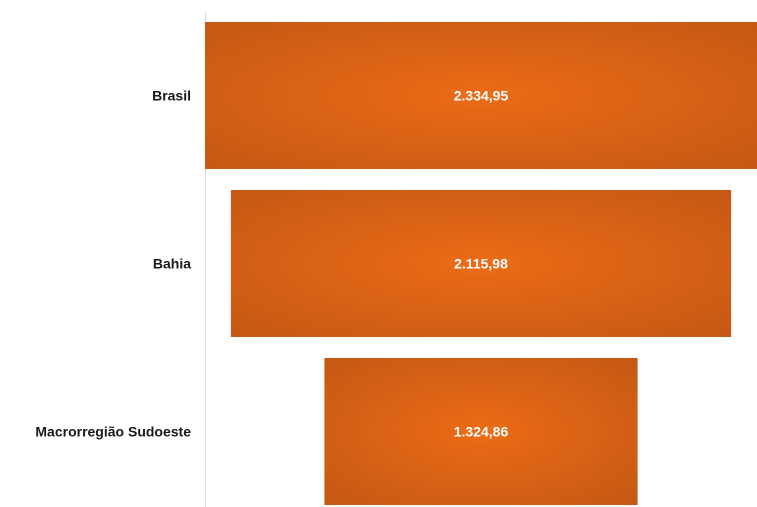 Image resolution: width=757 pixels, height=507 pixels. I want to click on bar-value-label: 2.334,95, so click(481, 96).